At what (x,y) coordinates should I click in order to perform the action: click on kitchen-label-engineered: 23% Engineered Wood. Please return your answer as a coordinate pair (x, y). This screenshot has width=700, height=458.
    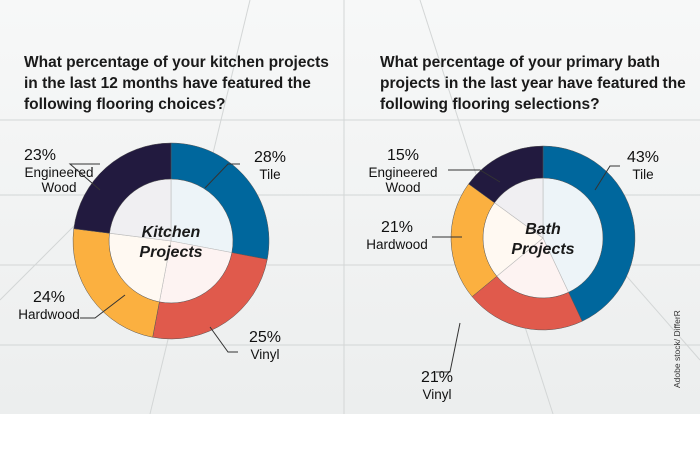
    Looking at the image, I should click on (59, 171).